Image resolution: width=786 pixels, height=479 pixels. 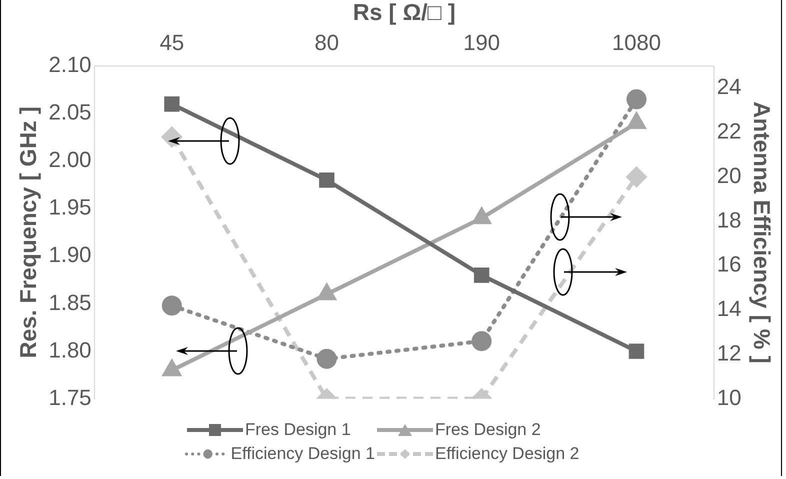 I want to click on legend-label: Efficiency Design 1, so click(x=302, y=454).